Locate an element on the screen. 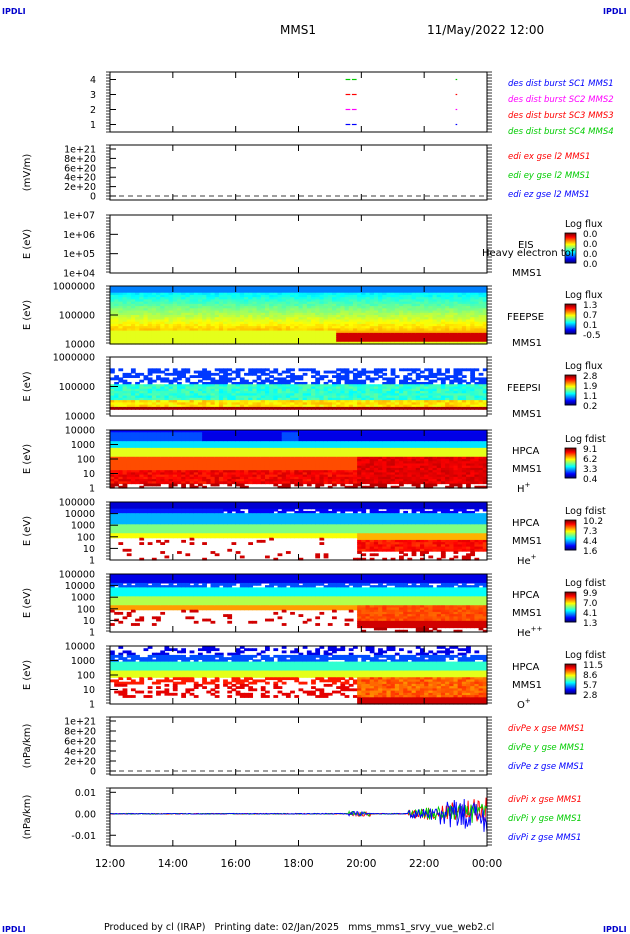  colorbar-frame is located at coordinates (570, 248).